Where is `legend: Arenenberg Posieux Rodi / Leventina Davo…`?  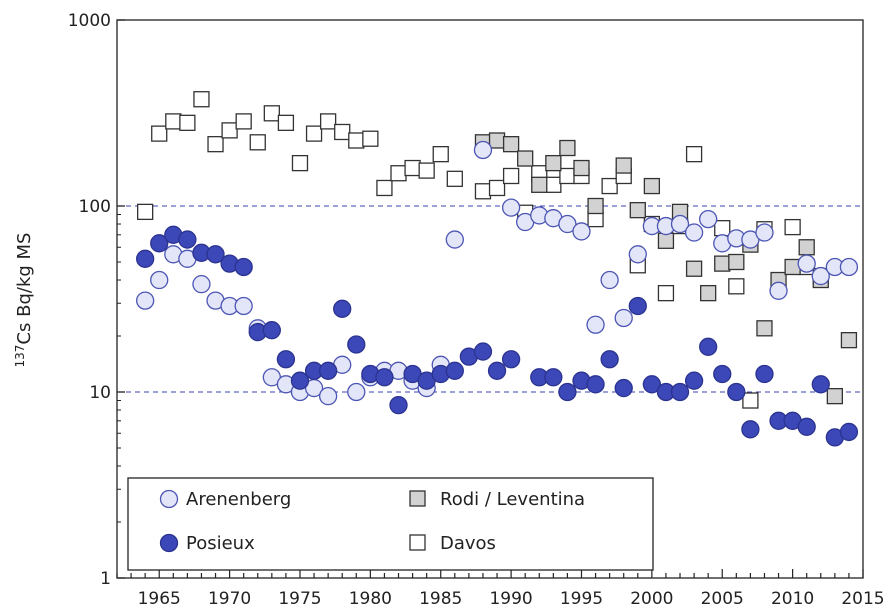 legend: Arenenberg Posieux Rodi / Leventina Davo… is located at coordinates (390, 524).